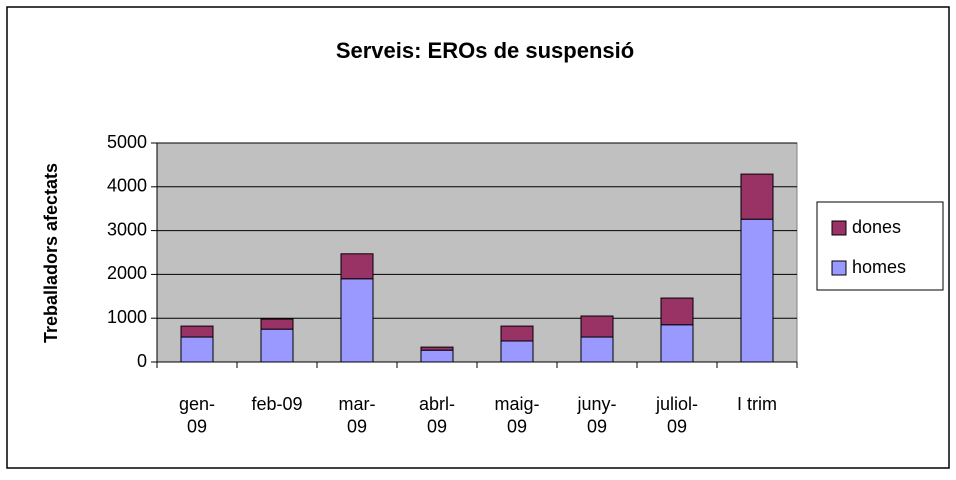  I want to click on y-tick-label: 5000, so click(127, 142).